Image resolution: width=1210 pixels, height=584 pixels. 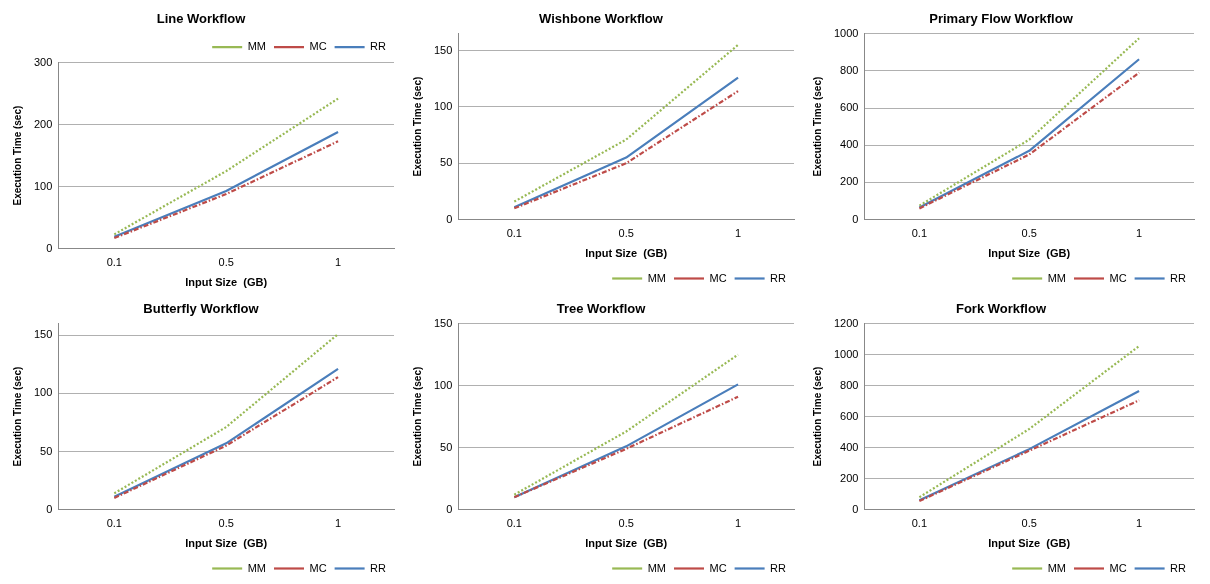 I want to click on chart-title: Wishbone Workflow, so click(x=601, y=19).